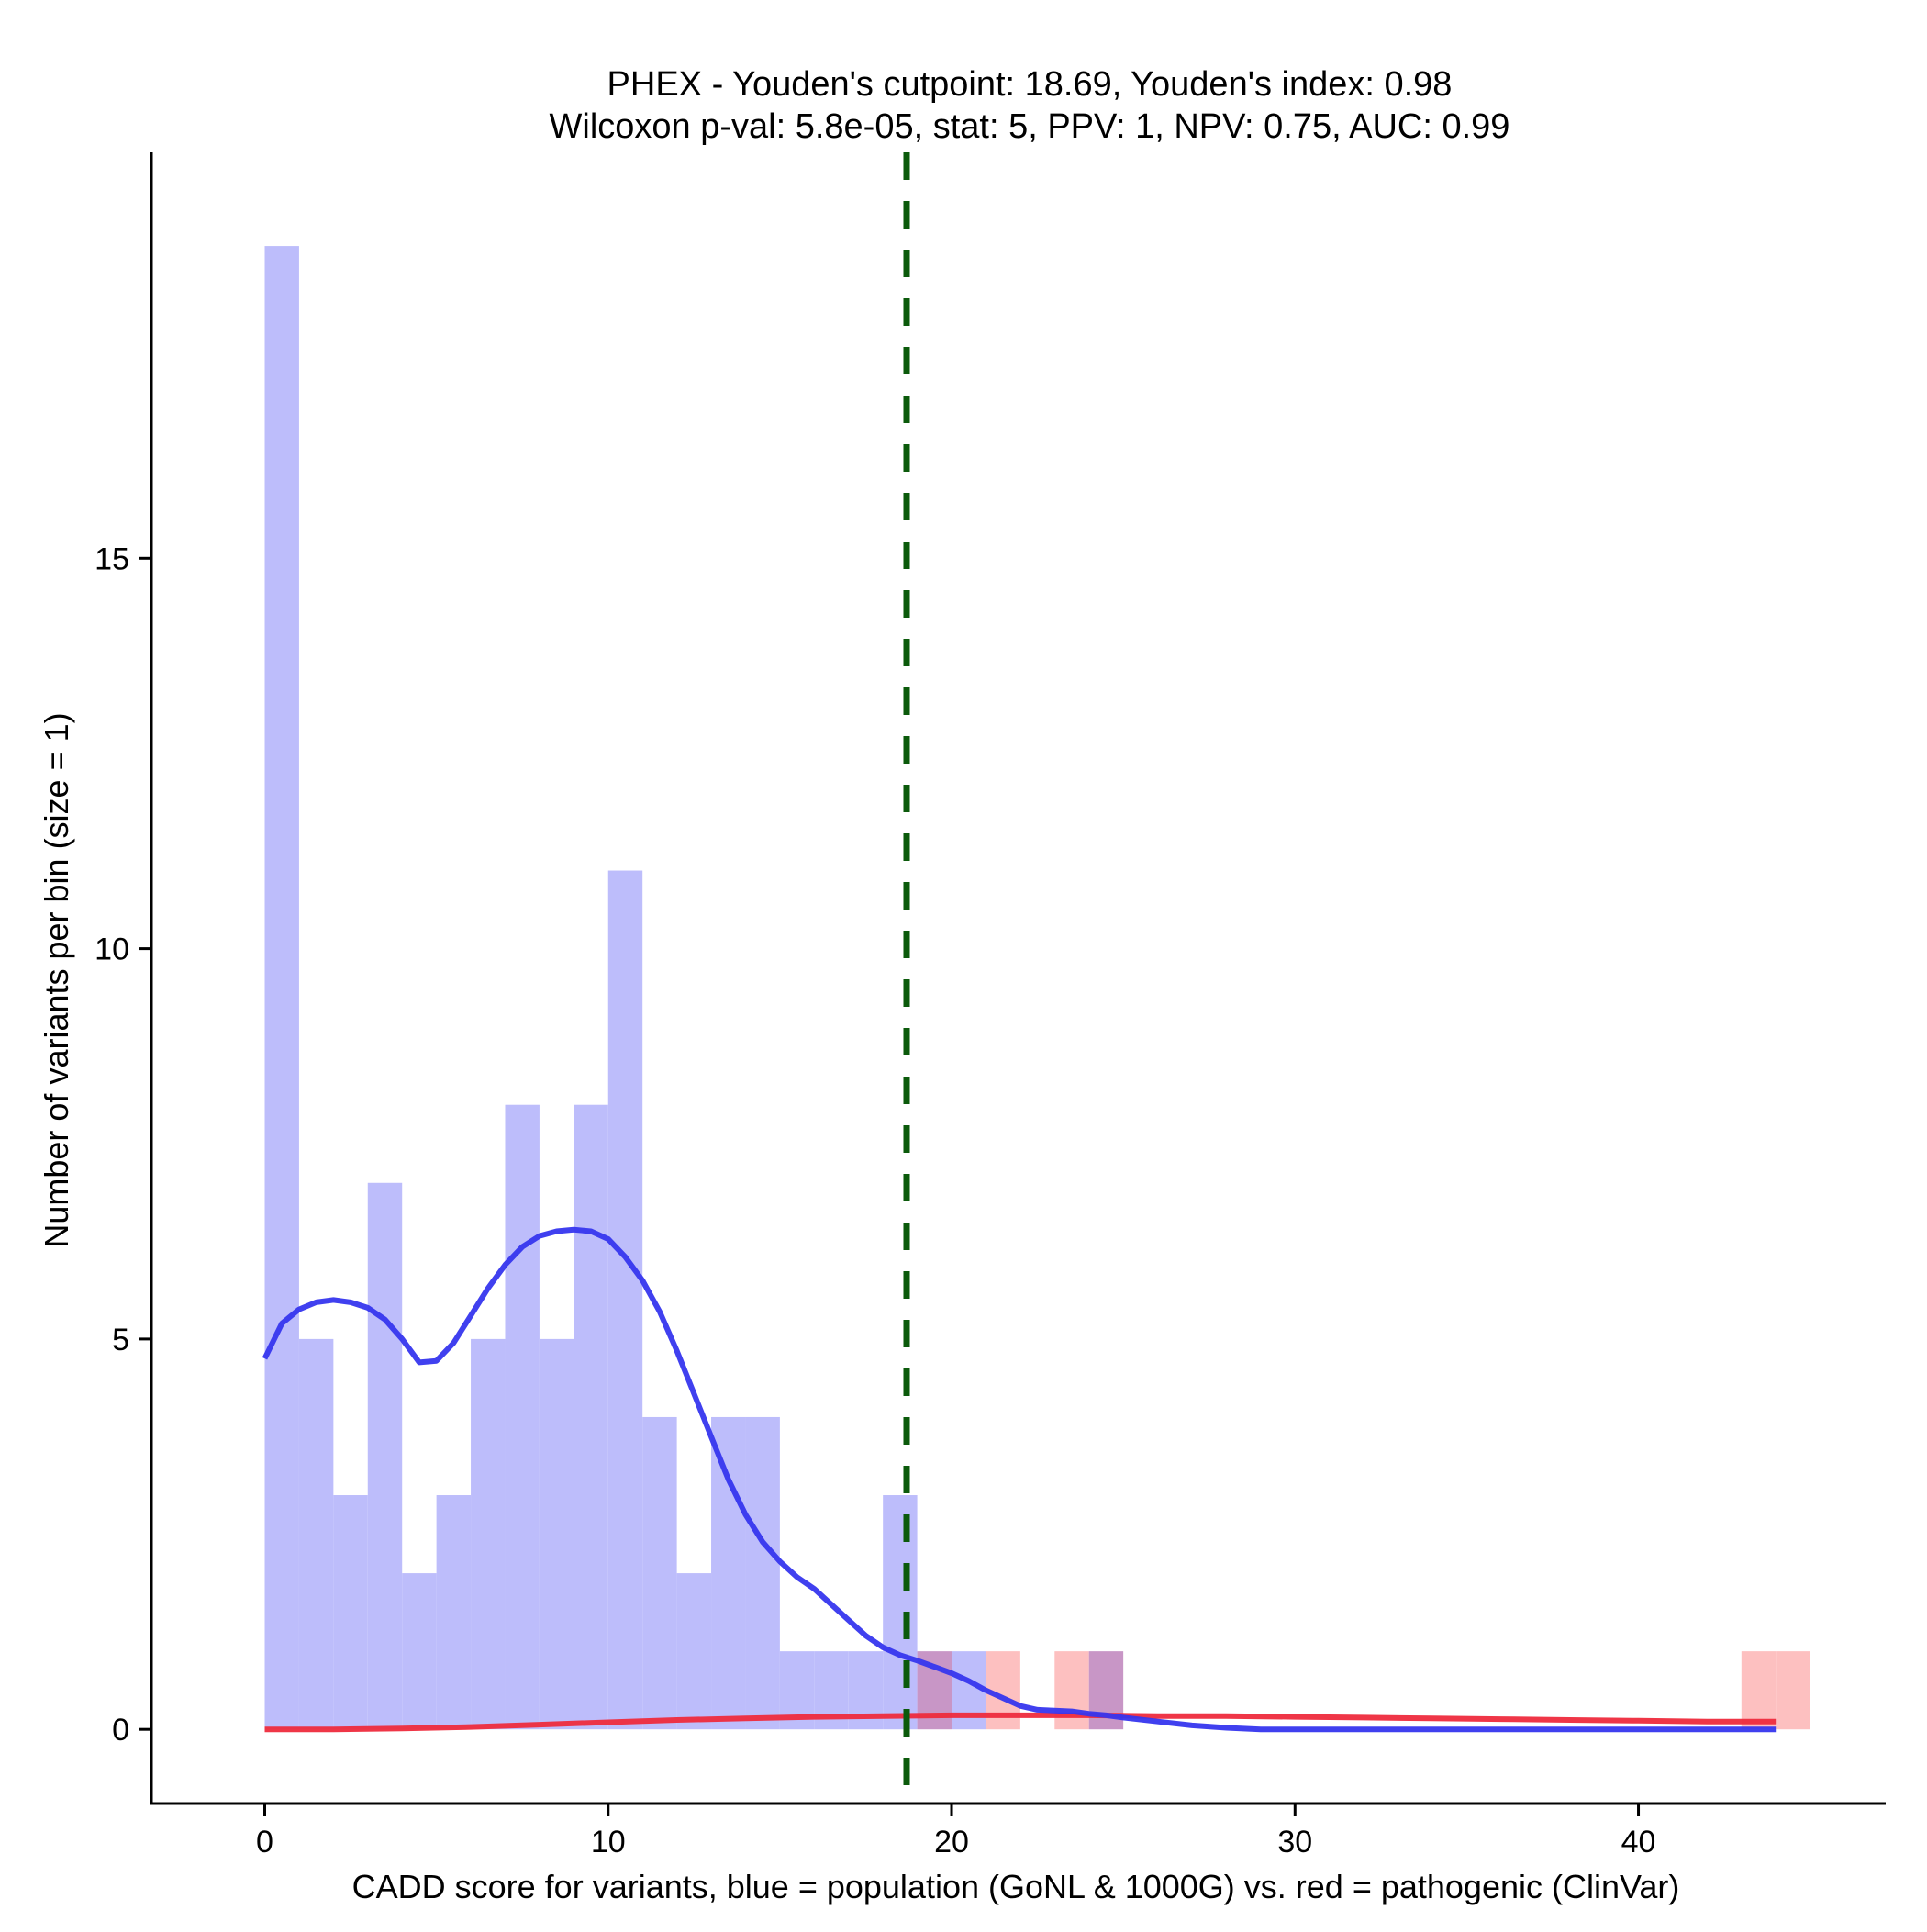 Image resolution: width=1927 pixels, height=1932 pixels. I want to click on y-ticks: 0 5 10 15, so click(123, 1145).